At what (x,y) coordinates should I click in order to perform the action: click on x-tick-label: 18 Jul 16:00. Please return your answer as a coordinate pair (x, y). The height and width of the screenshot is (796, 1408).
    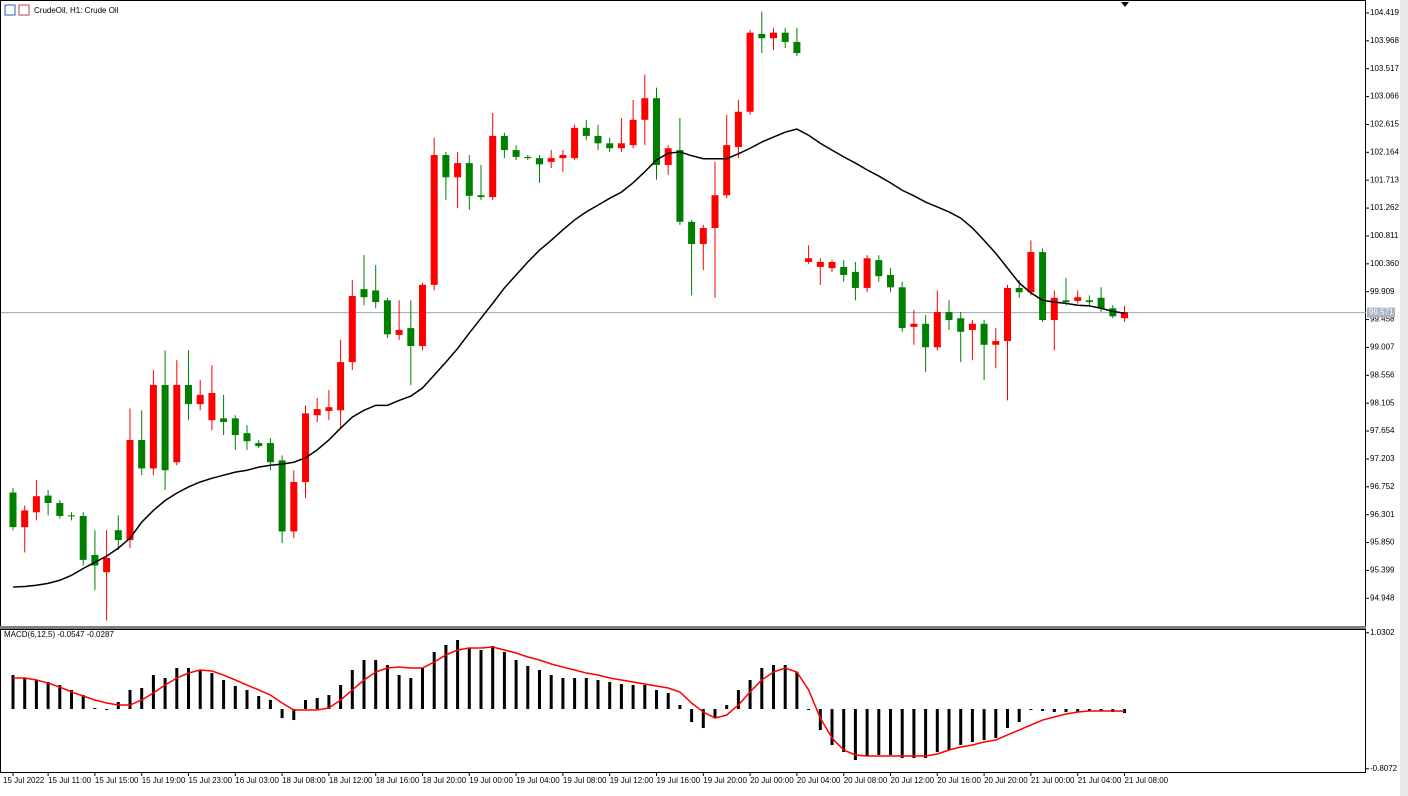
    Looking at the image, I should click on (398, 780).